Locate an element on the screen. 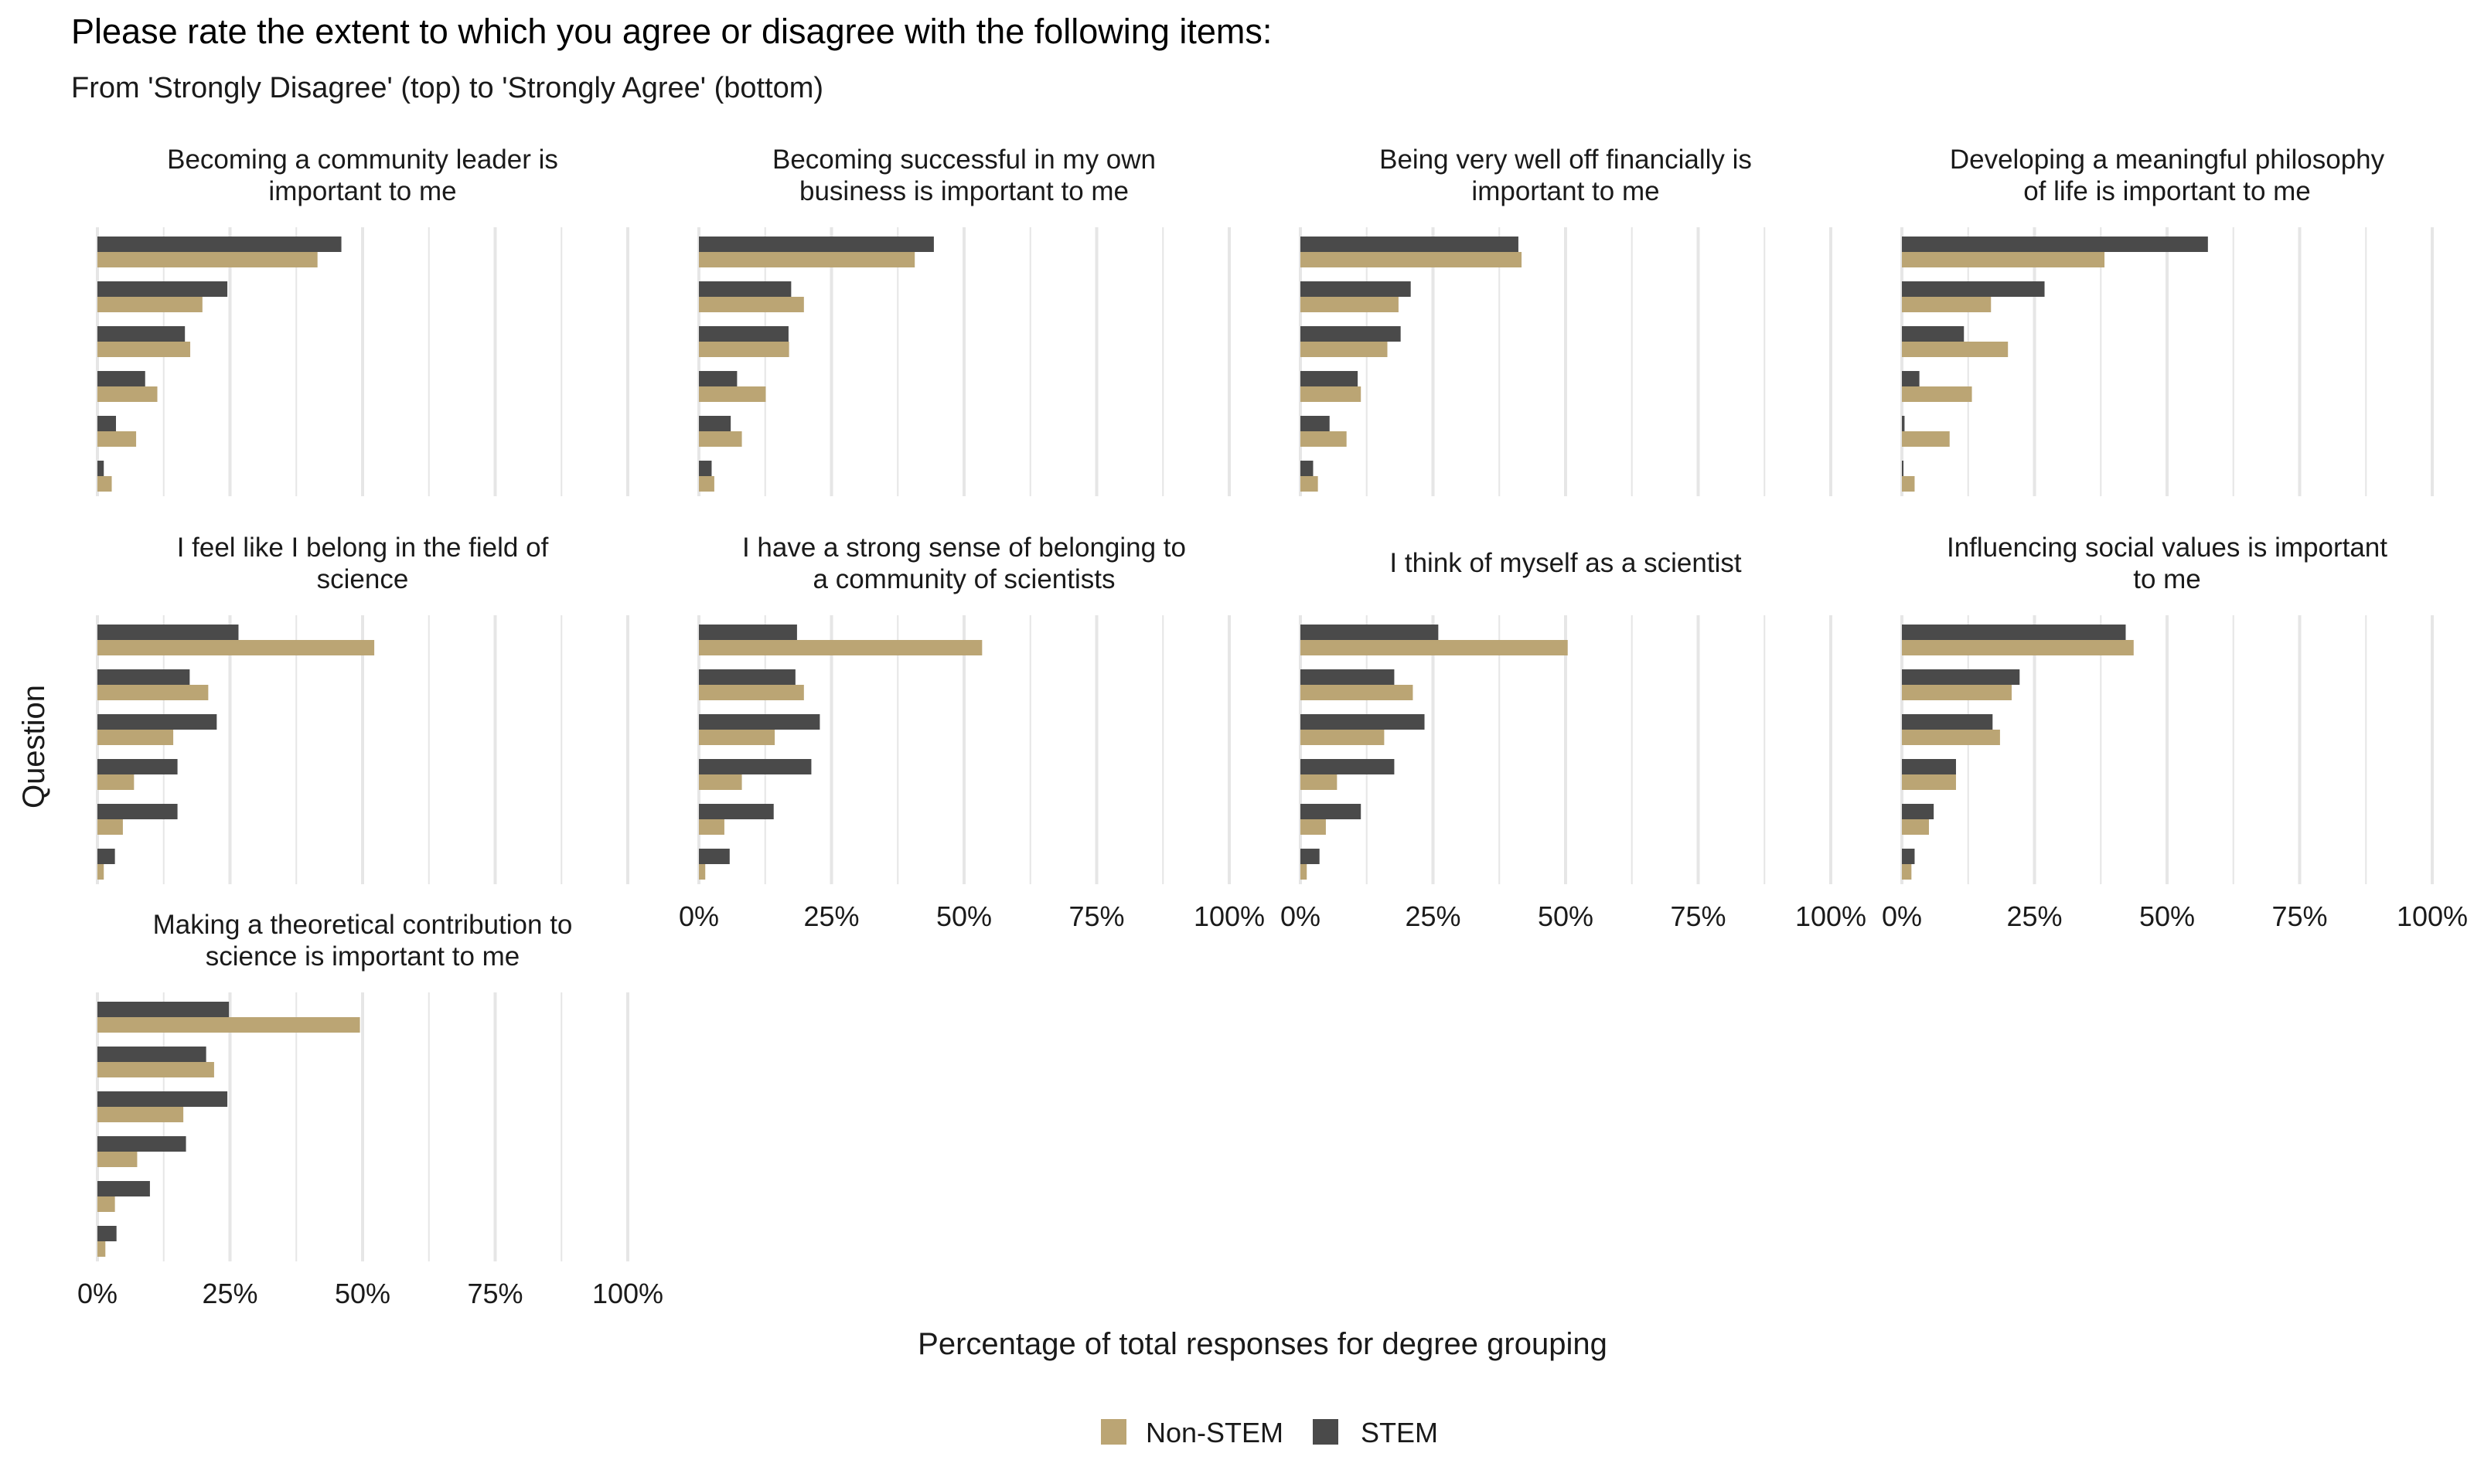  panel-title-line: of life is important to me is located at coordinates (2167, 191).